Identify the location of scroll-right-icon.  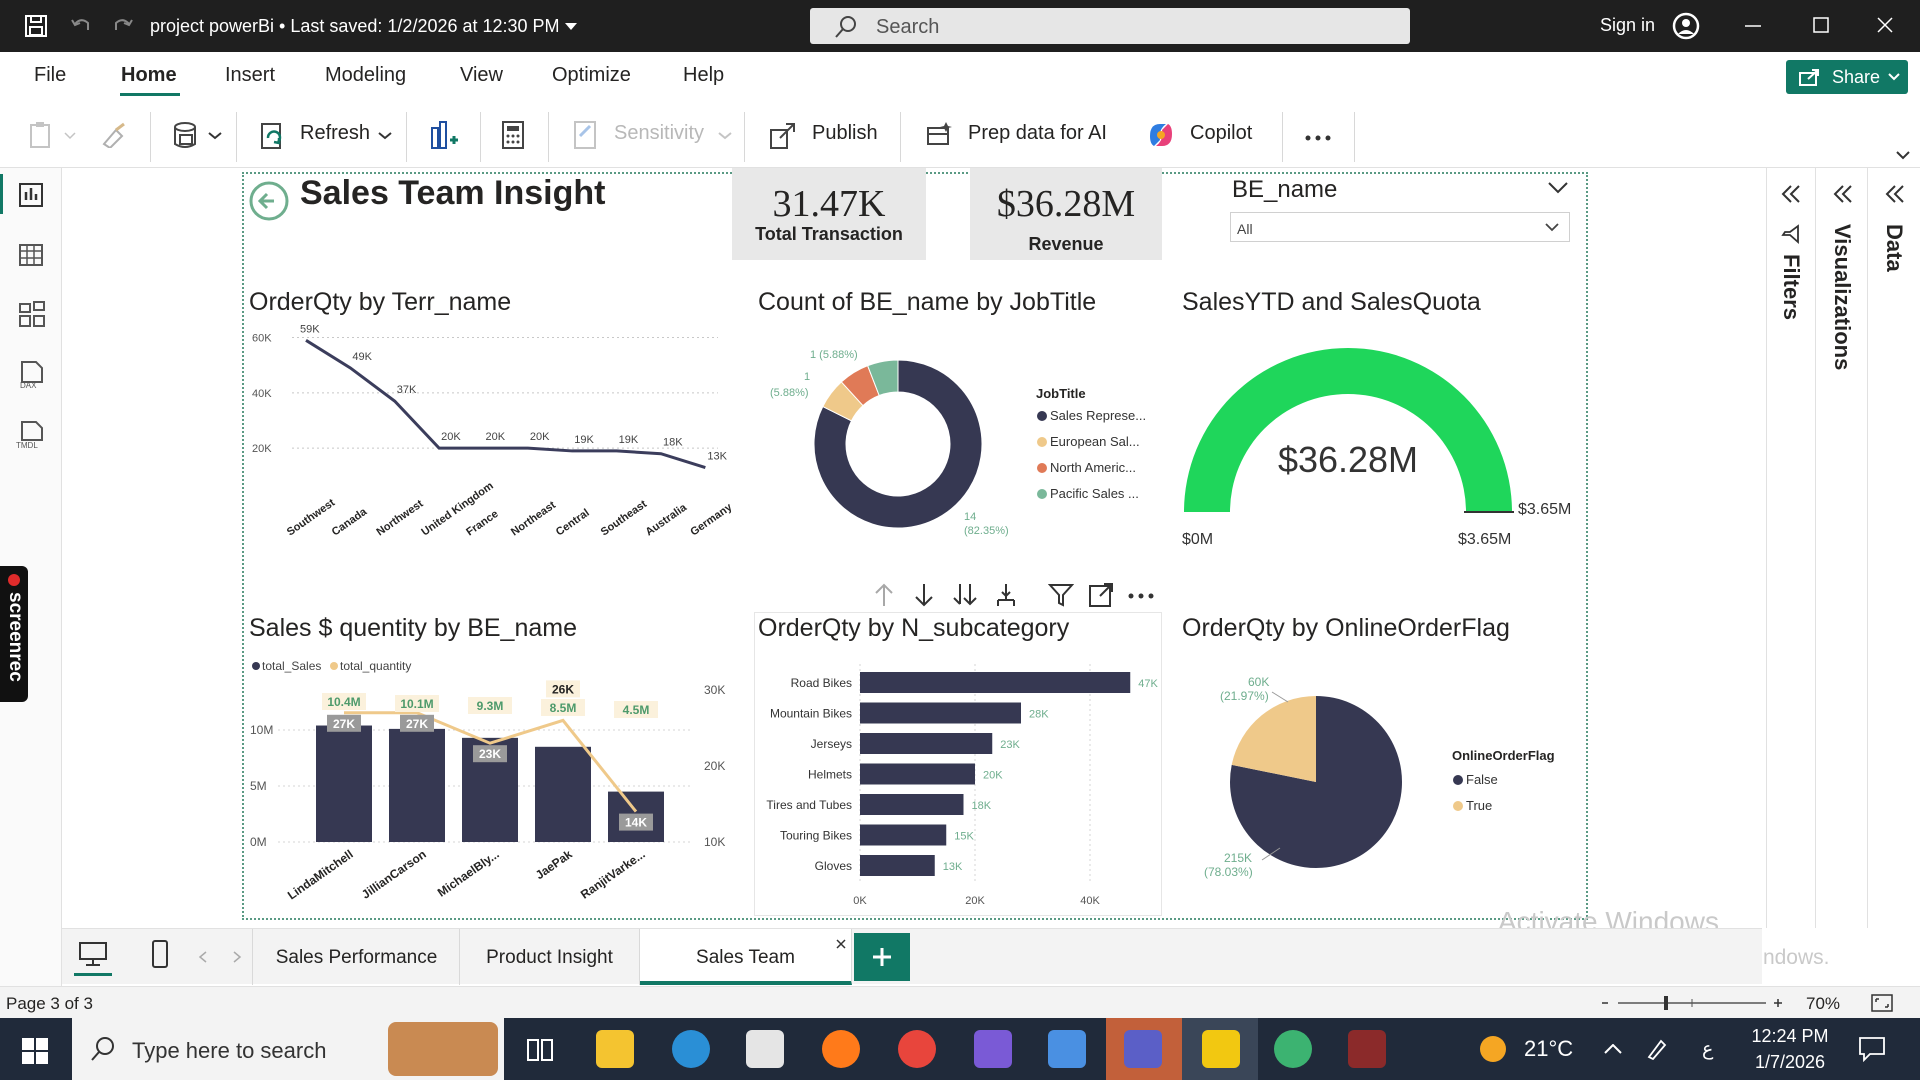
(237, 957).